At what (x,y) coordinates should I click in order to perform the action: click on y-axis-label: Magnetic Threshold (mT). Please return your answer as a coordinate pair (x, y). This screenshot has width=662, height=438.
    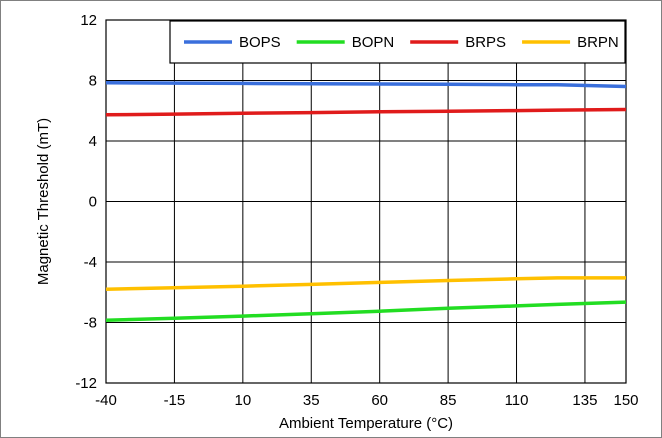
    Looking at the image, I should click on (43, 201).